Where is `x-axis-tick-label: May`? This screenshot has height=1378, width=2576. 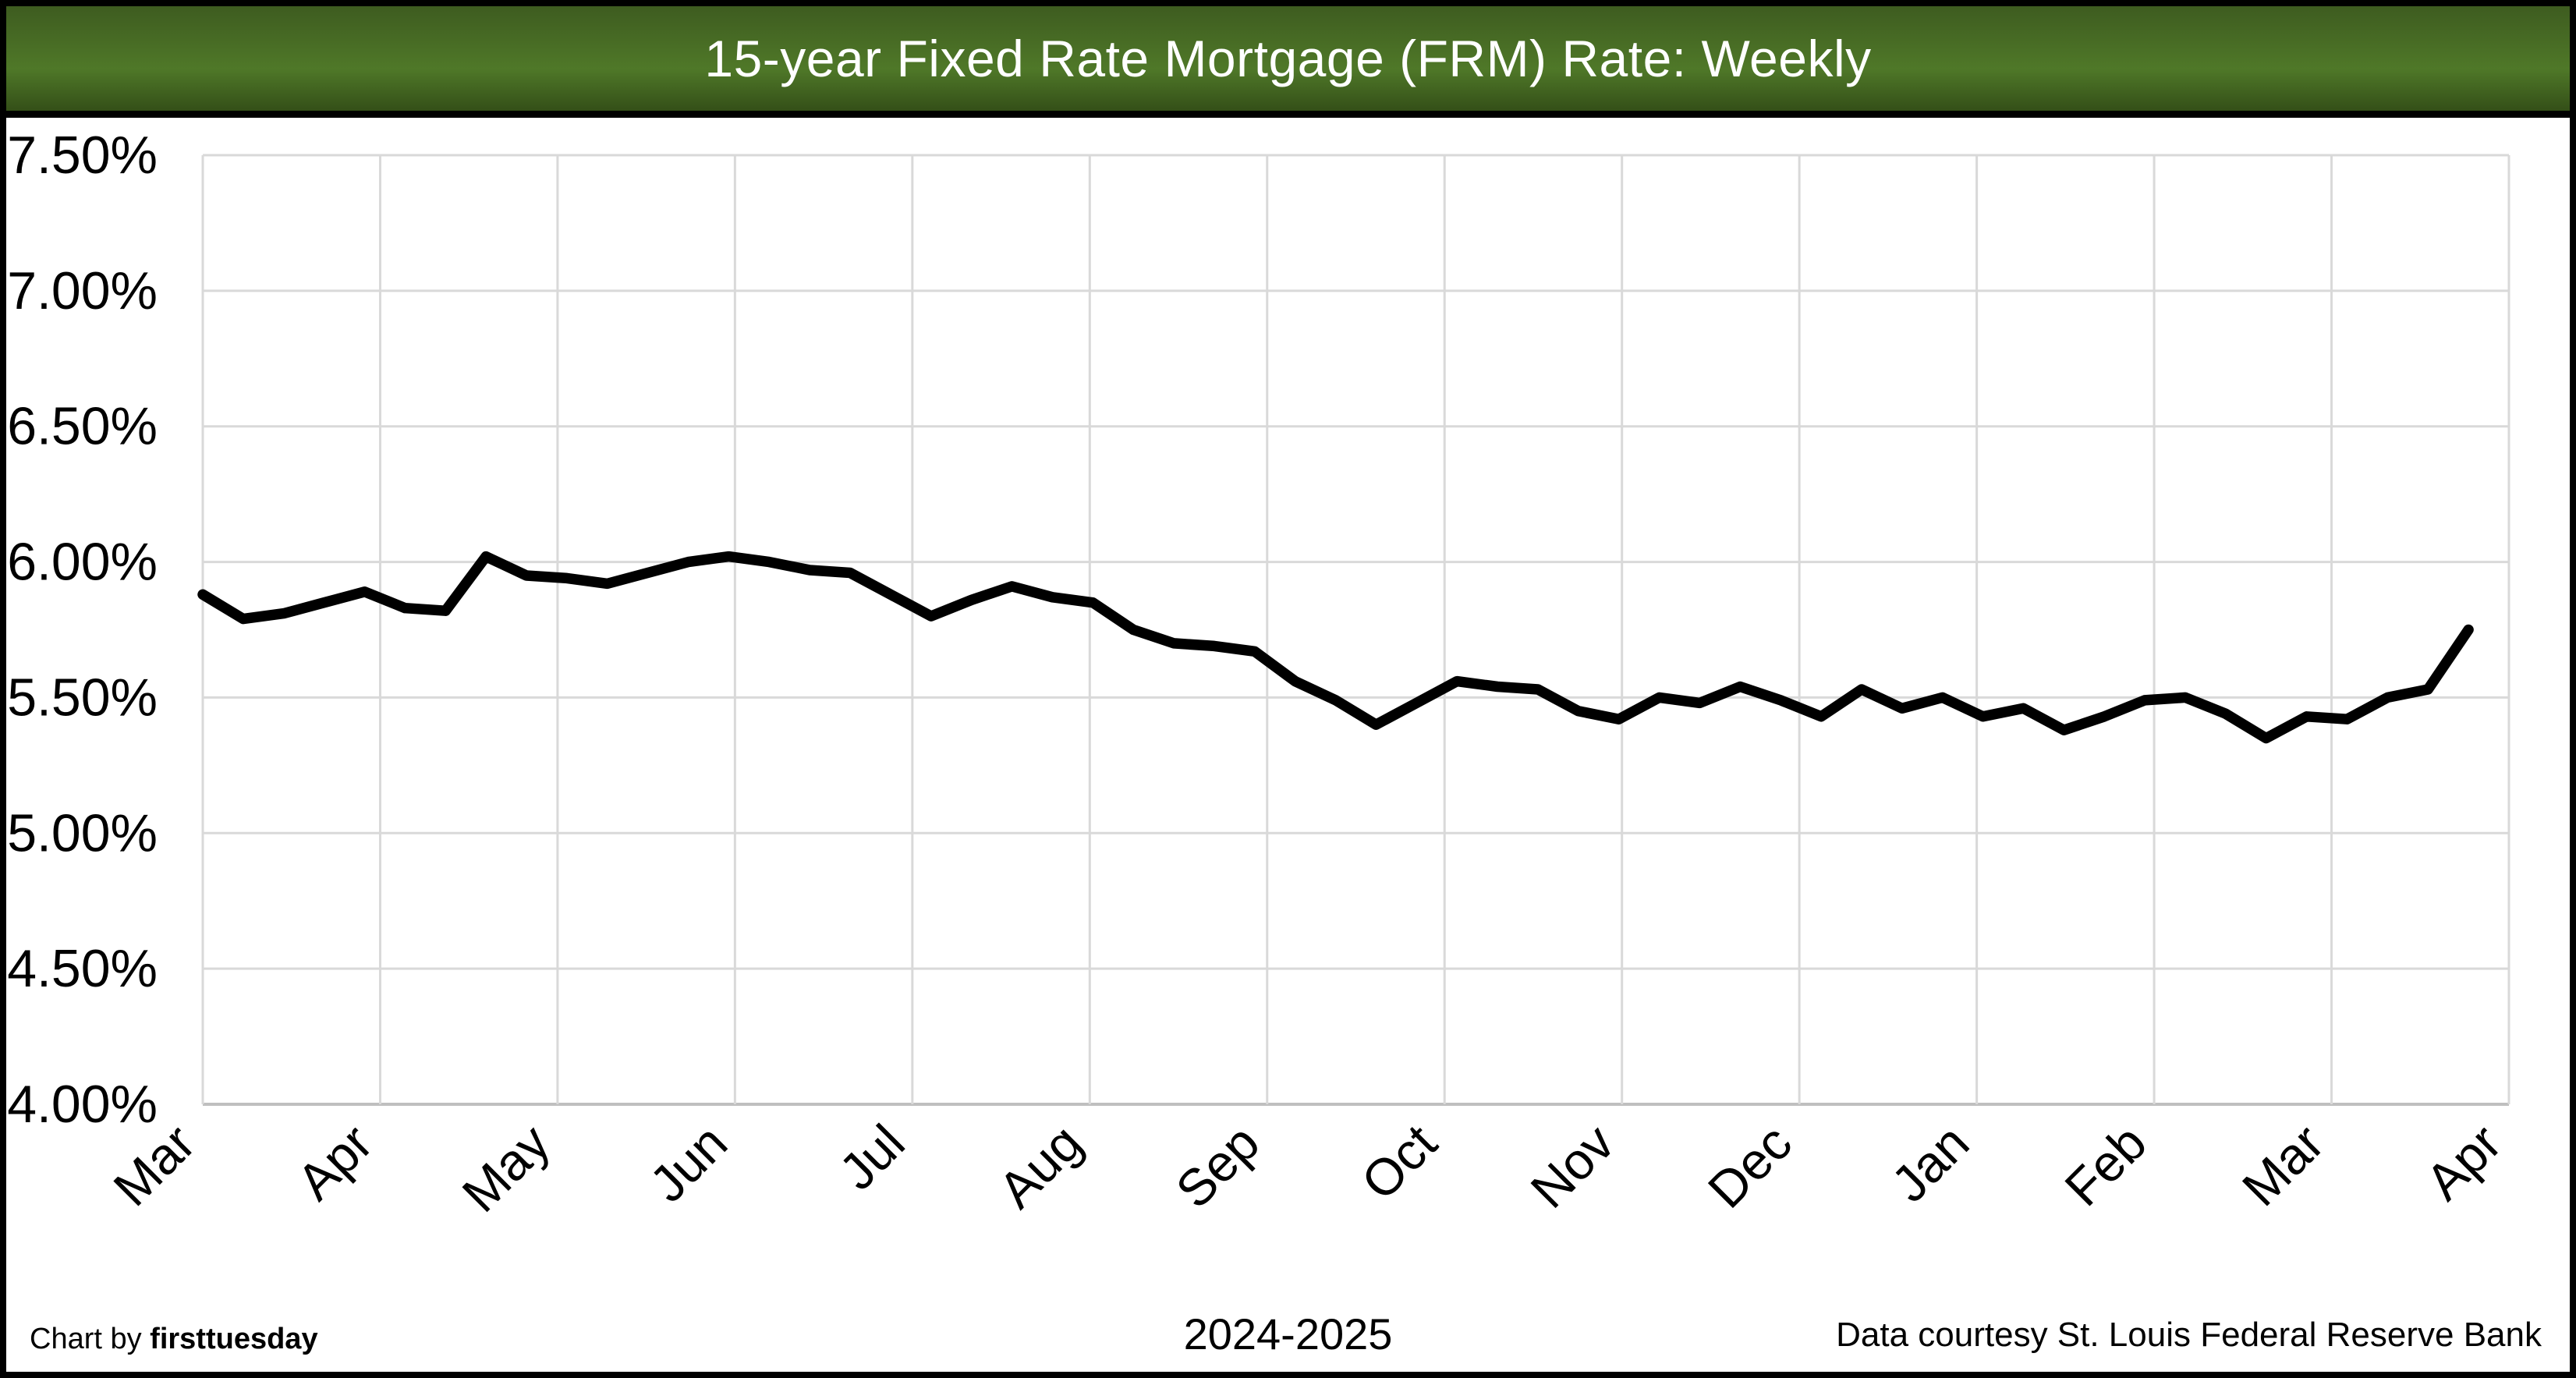
x-axis-tick-label: May is located at coordinates (506, 1169).